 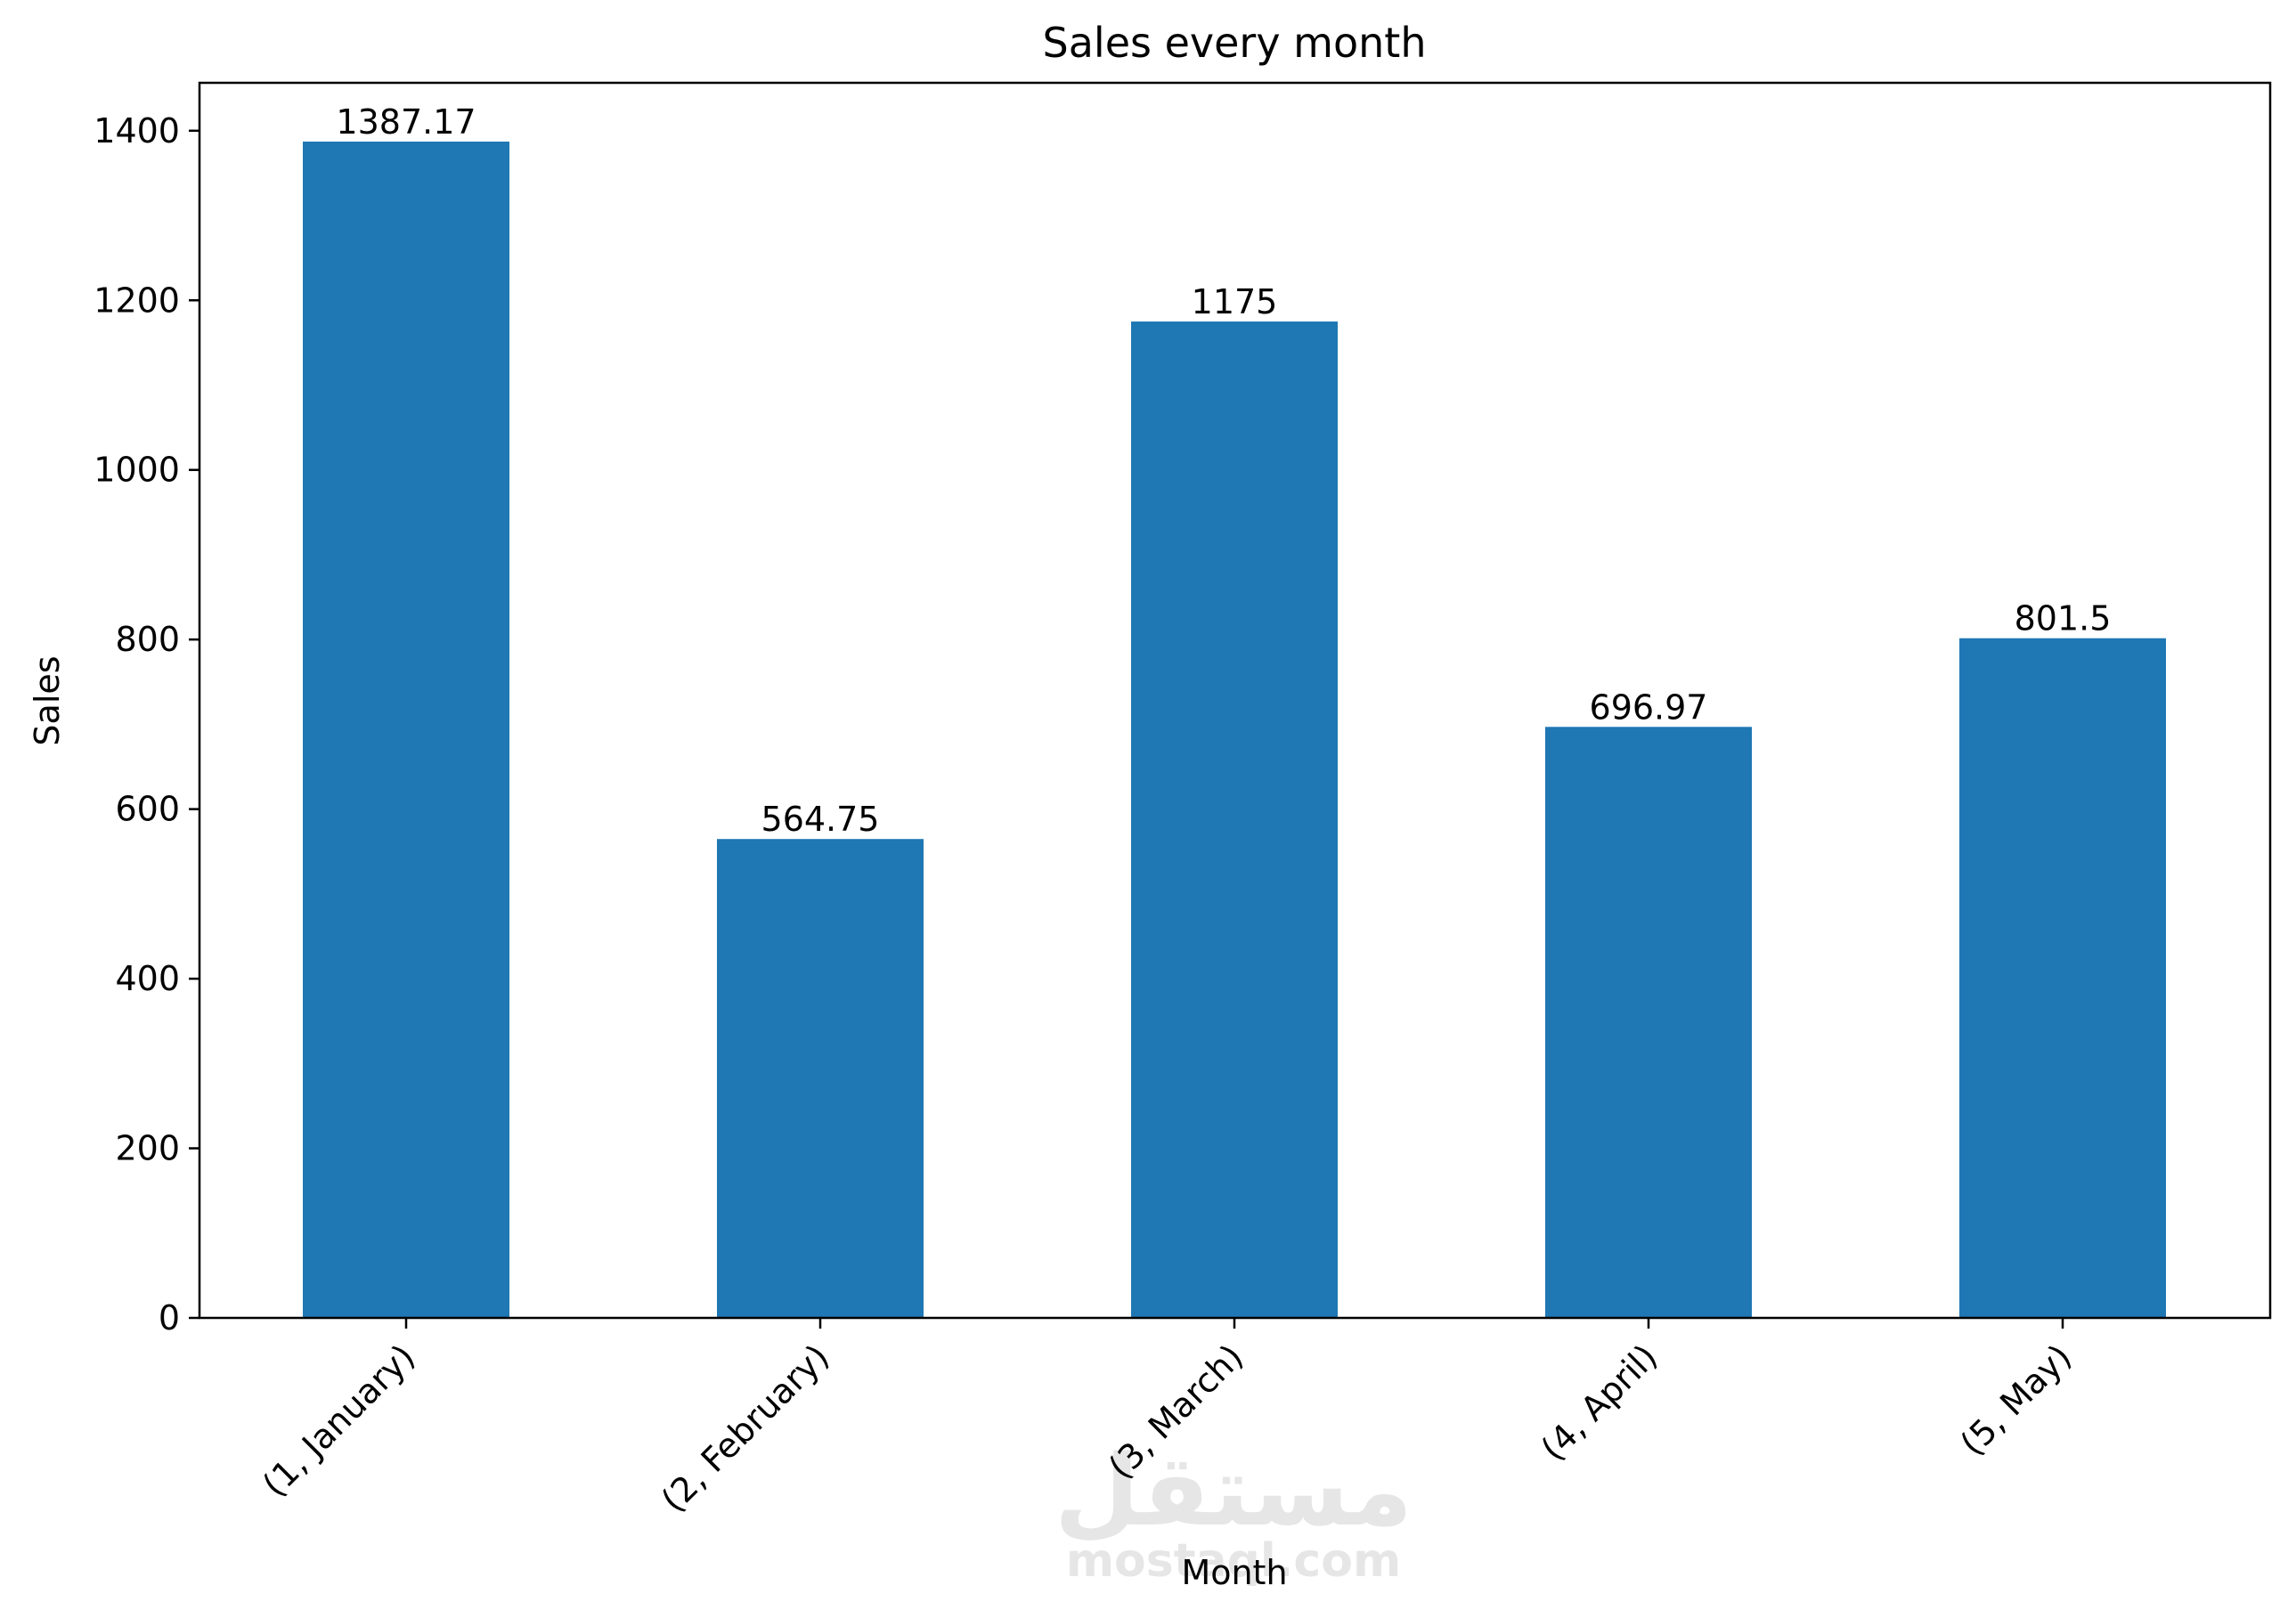 What do you see at coordinates (1649, 707) in the screenshot?
I see `bar-value-label: 696.97` at bounding box center [1649, 707].